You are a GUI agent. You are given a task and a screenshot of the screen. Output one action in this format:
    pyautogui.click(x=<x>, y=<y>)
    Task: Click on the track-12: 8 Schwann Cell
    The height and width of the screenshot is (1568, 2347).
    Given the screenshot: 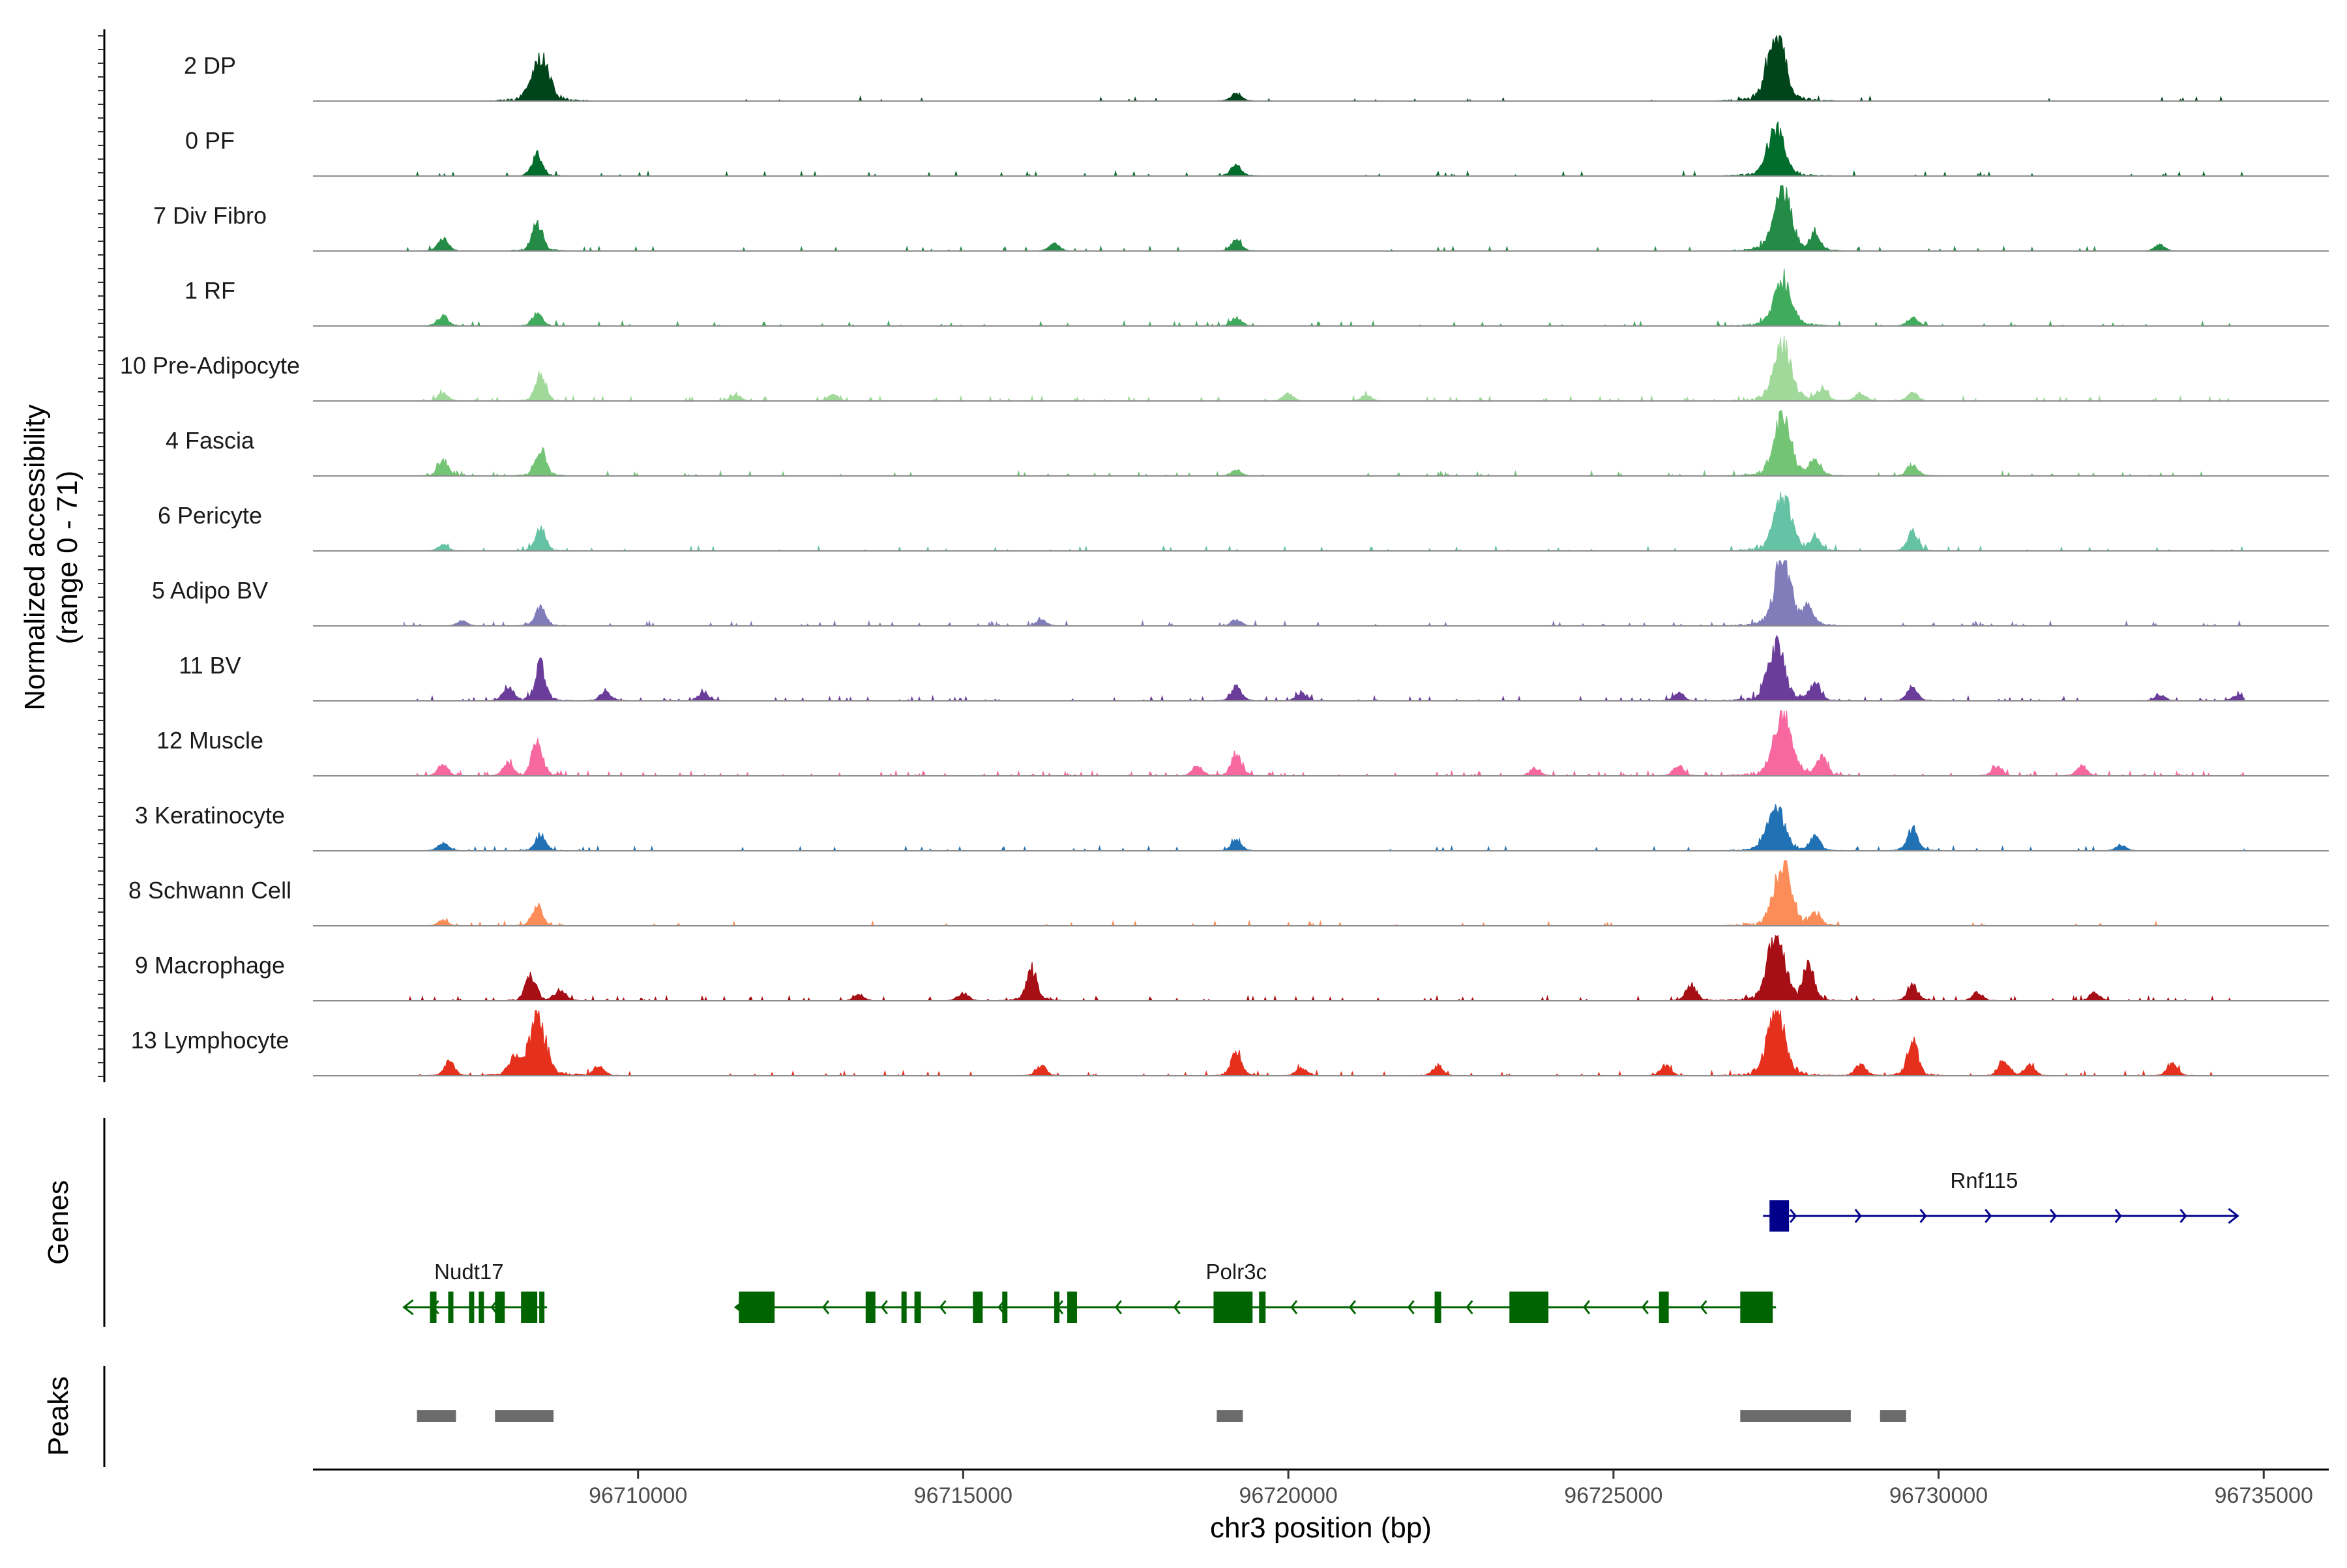 What is the action you would take?
    pyautogui.click(x=1228, y=894)
    